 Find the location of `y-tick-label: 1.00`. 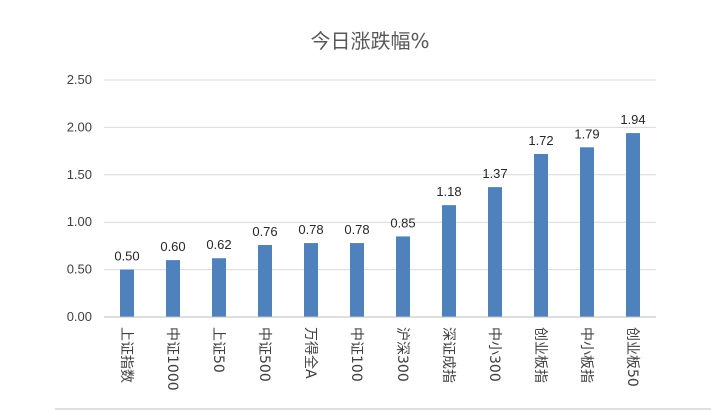

y-tick-label: 1.00 is located at coordinates (79, 221).